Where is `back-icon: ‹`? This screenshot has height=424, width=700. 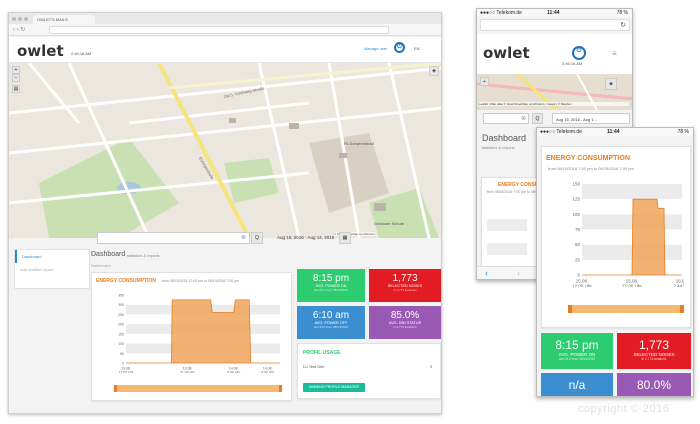
back-icon: ‹ is located at coordinates (486, 273).